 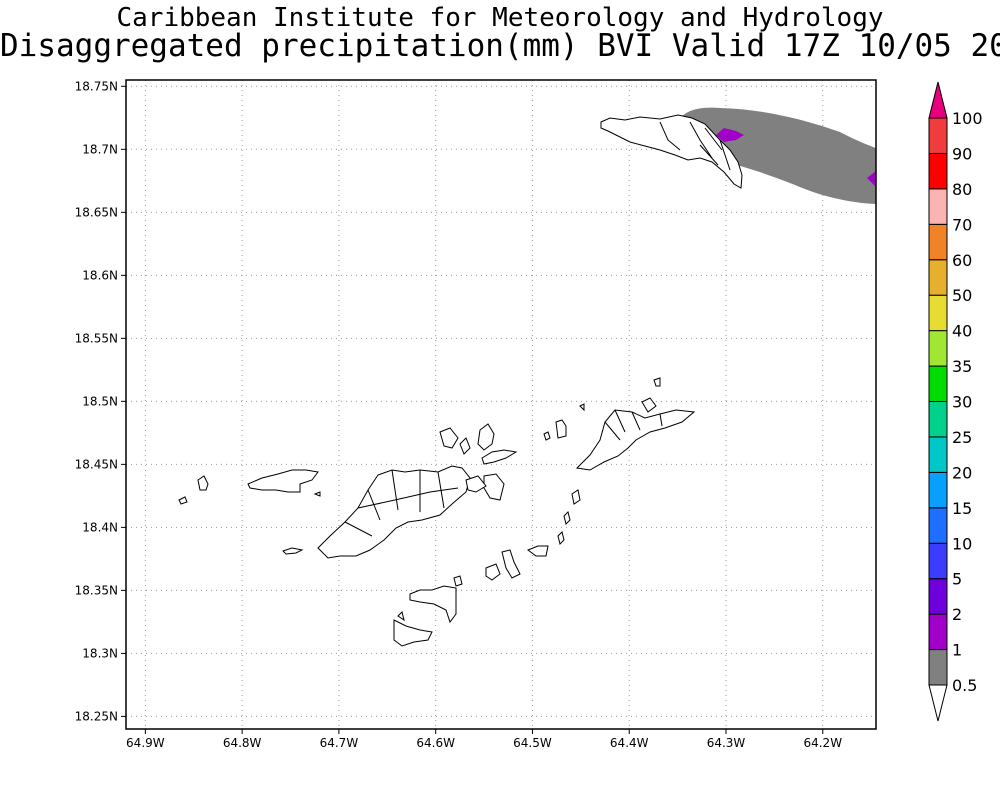 I want to click on colorbar-label: 50, so click(x=962, y=295).